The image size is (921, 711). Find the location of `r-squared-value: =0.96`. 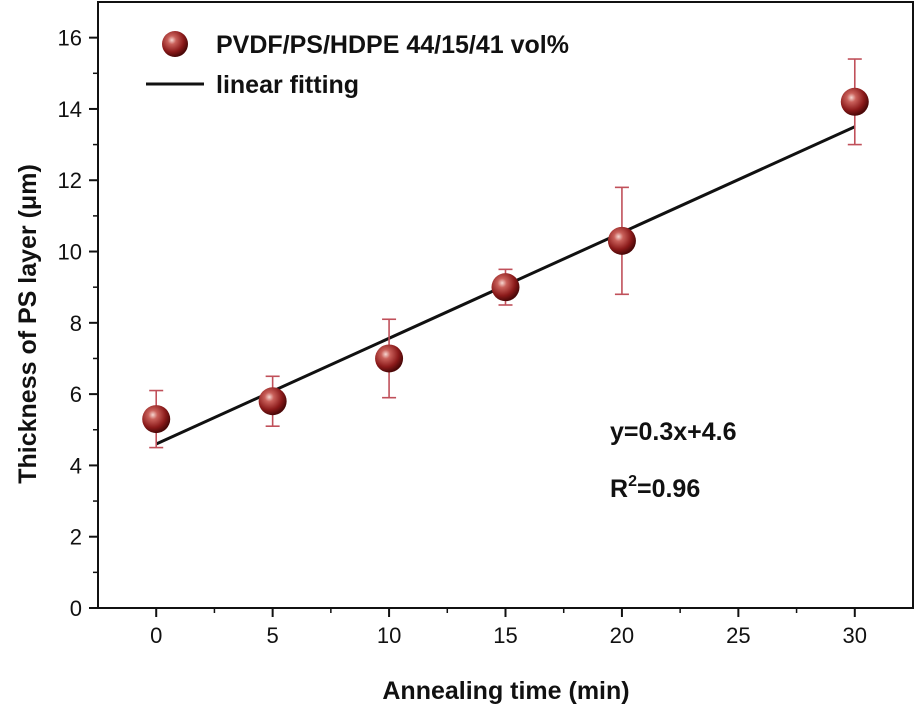

r-squared-value: =0.96 is located at coordinates (668, 489).